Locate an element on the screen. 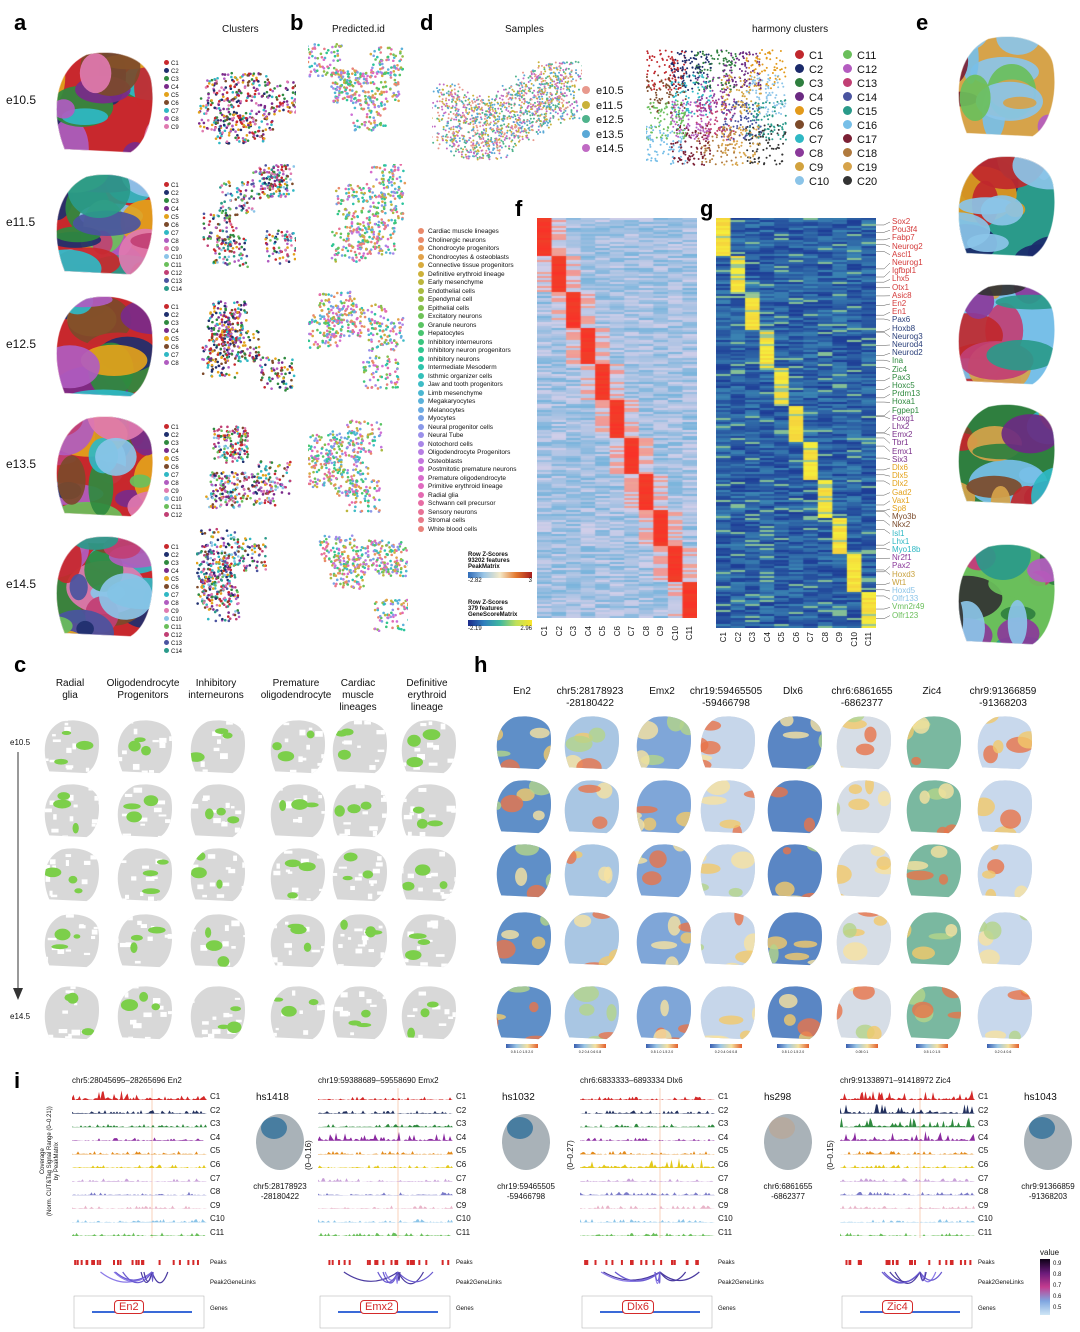 Image resolution: width=1080 pixels, height=1332 pixels. celltype-legend-item: White blood cells is located at coordinates (467, 530).